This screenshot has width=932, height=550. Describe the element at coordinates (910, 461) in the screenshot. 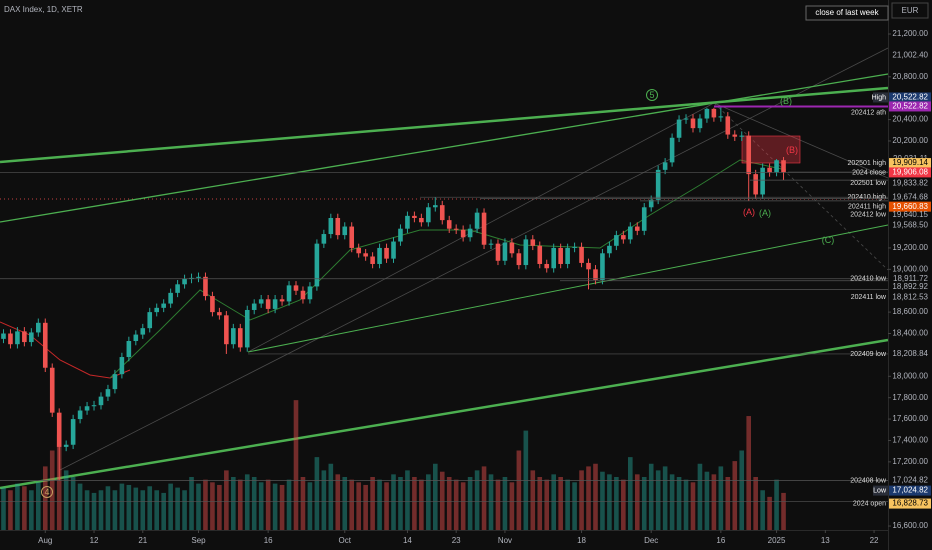

I see `y-tick-label: 17,200.00` at that location.